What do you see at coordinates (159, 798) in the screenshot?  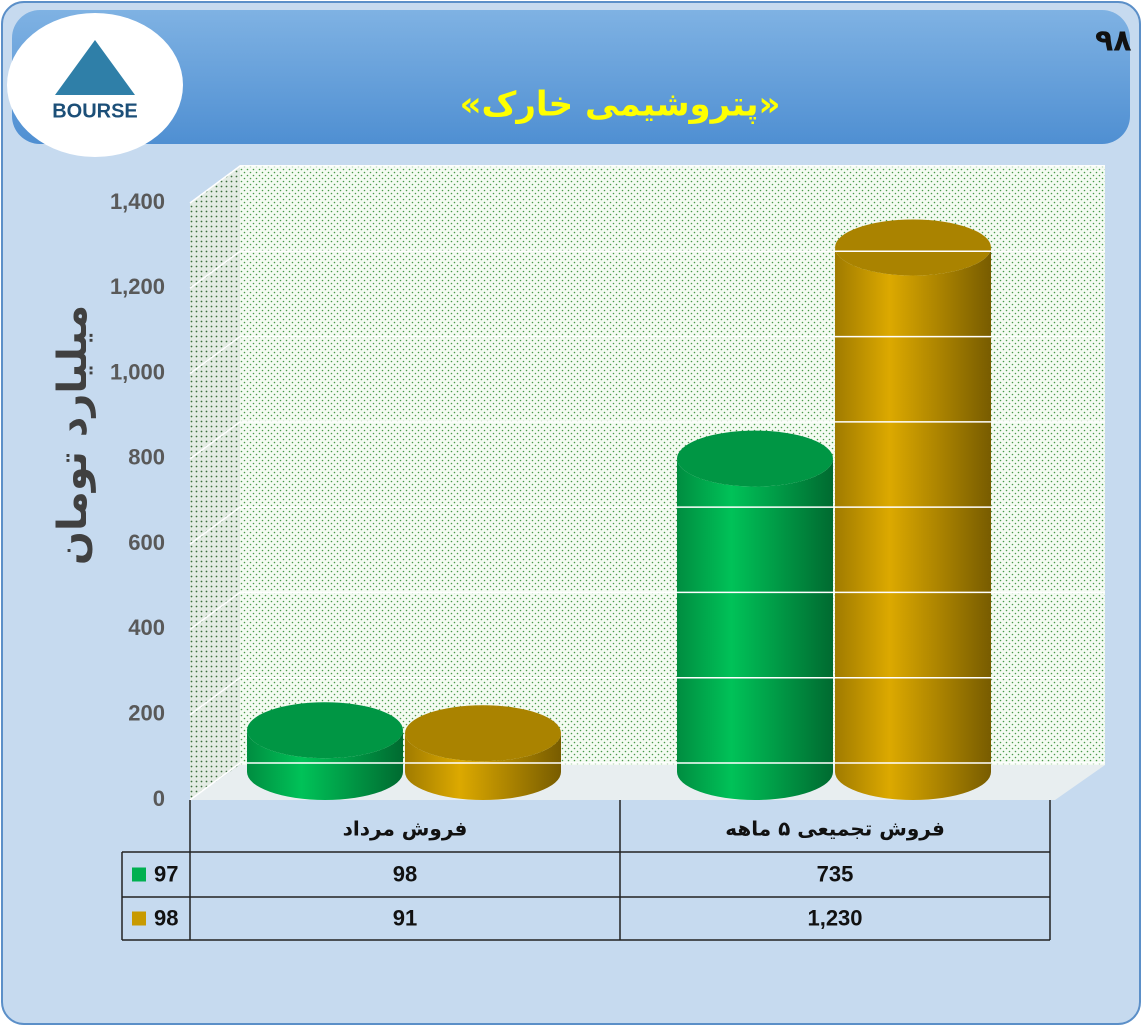 I see `y-tick-label: 0` at bounding box center [159, 798].